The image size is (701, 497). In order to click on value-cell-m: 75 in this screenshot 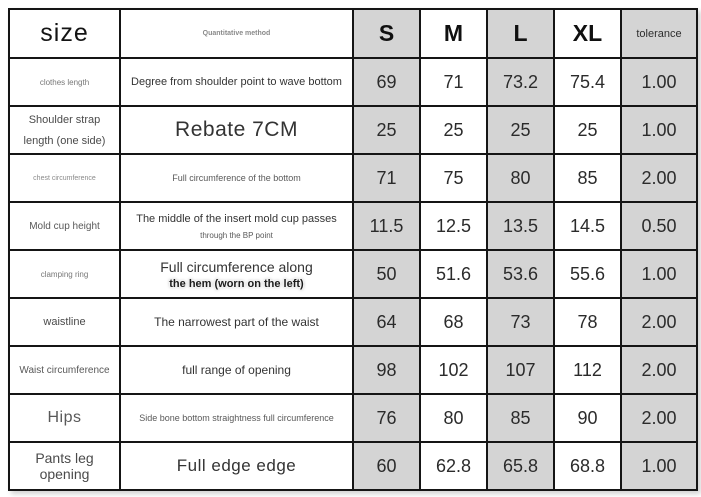, I will do `click(453, 178)`.